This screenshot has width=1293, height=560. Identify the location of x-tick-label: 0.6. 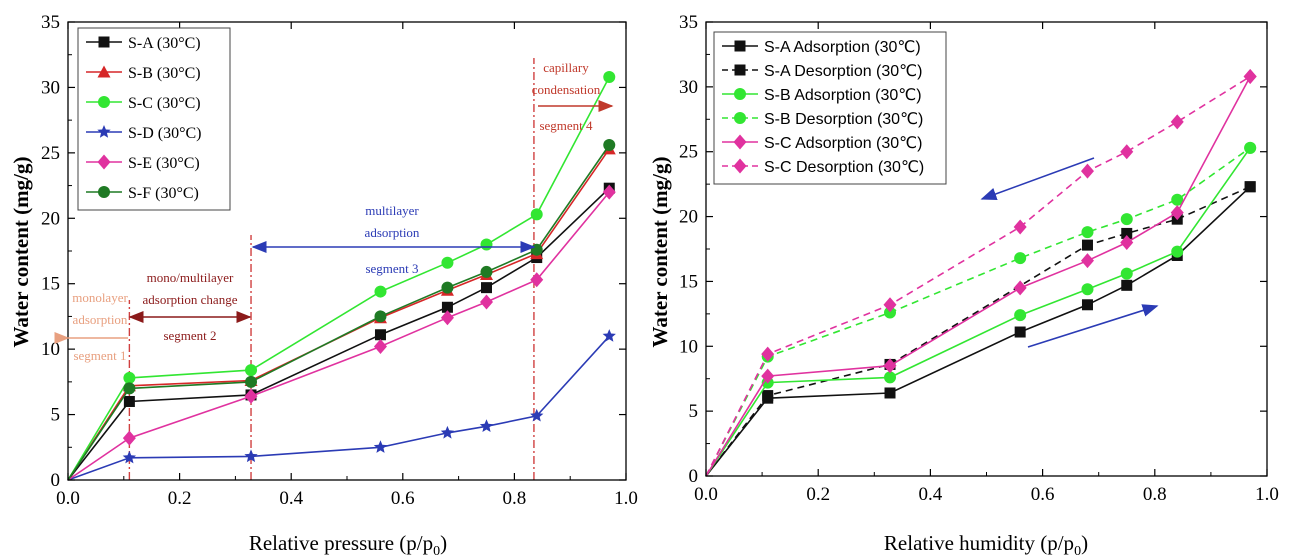
(403, 498).